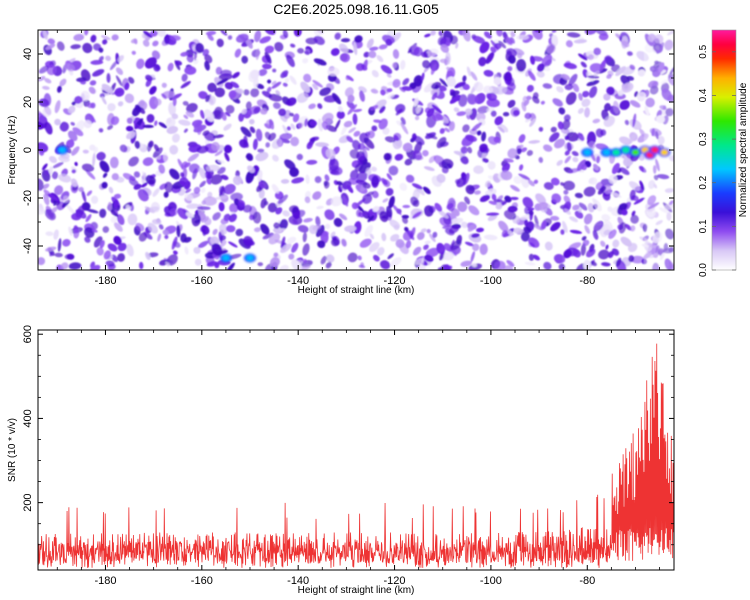  Describe the element at coordinates (724, 150) in the screenshot. I see `colorbar-frame` at that location.